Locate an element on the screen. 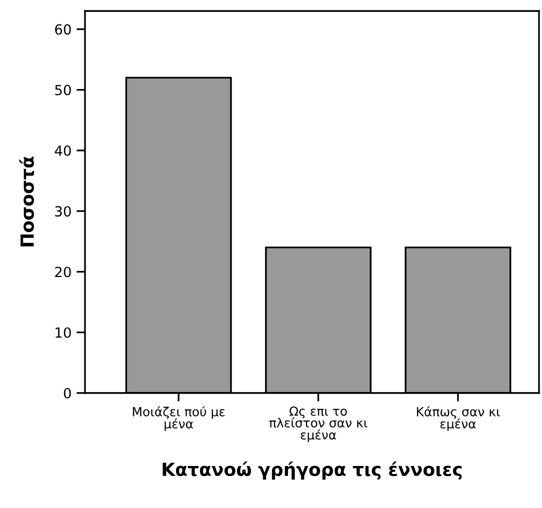 This screenshot has height=508, width=542. x-tick-label: Κάπως σαν κι εμένα is located at coordinates (458, 418).